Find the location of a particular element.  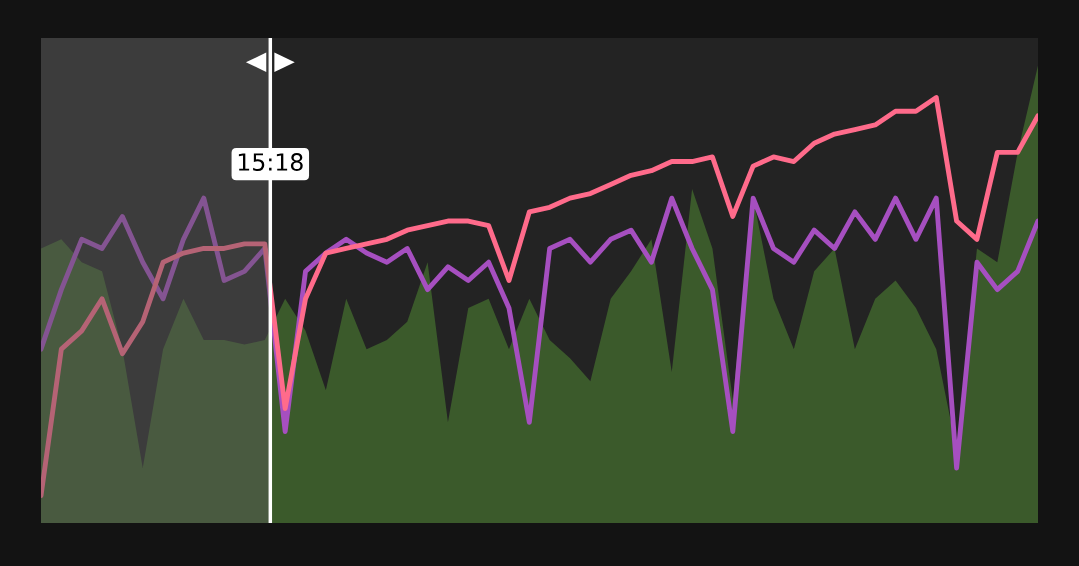

annotation: 15:18 is located at coordinates (270, 162).